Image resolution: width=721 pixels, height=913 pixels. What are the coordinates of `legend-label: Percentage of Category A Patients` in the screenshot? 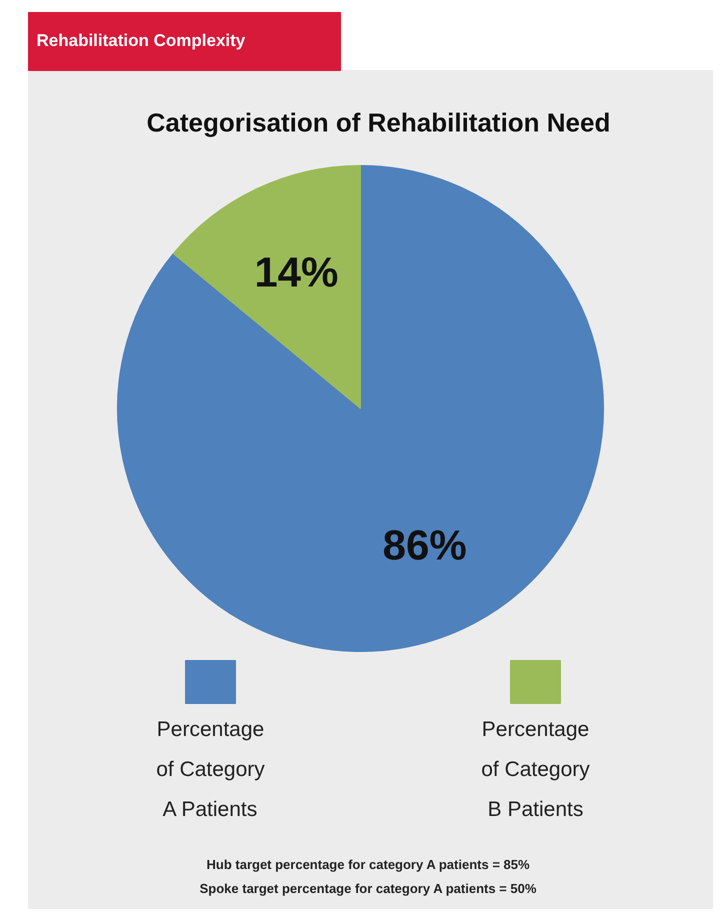 It's located at (211, 769).